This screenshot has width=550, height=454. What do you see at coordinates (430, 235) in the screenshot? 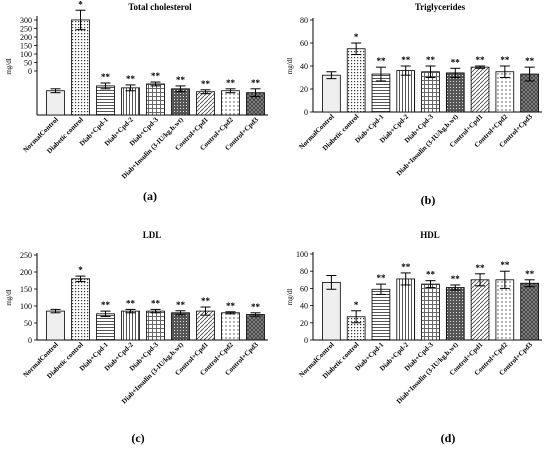
I see `chart-title: HDL` at bounding box center [430, 235].